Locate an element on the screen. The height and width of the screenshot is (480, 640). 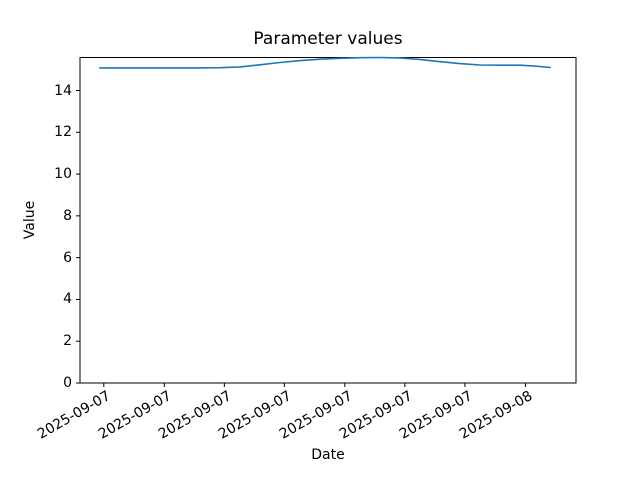
y-tick-label: 12 is located at coordinates (63, 132).